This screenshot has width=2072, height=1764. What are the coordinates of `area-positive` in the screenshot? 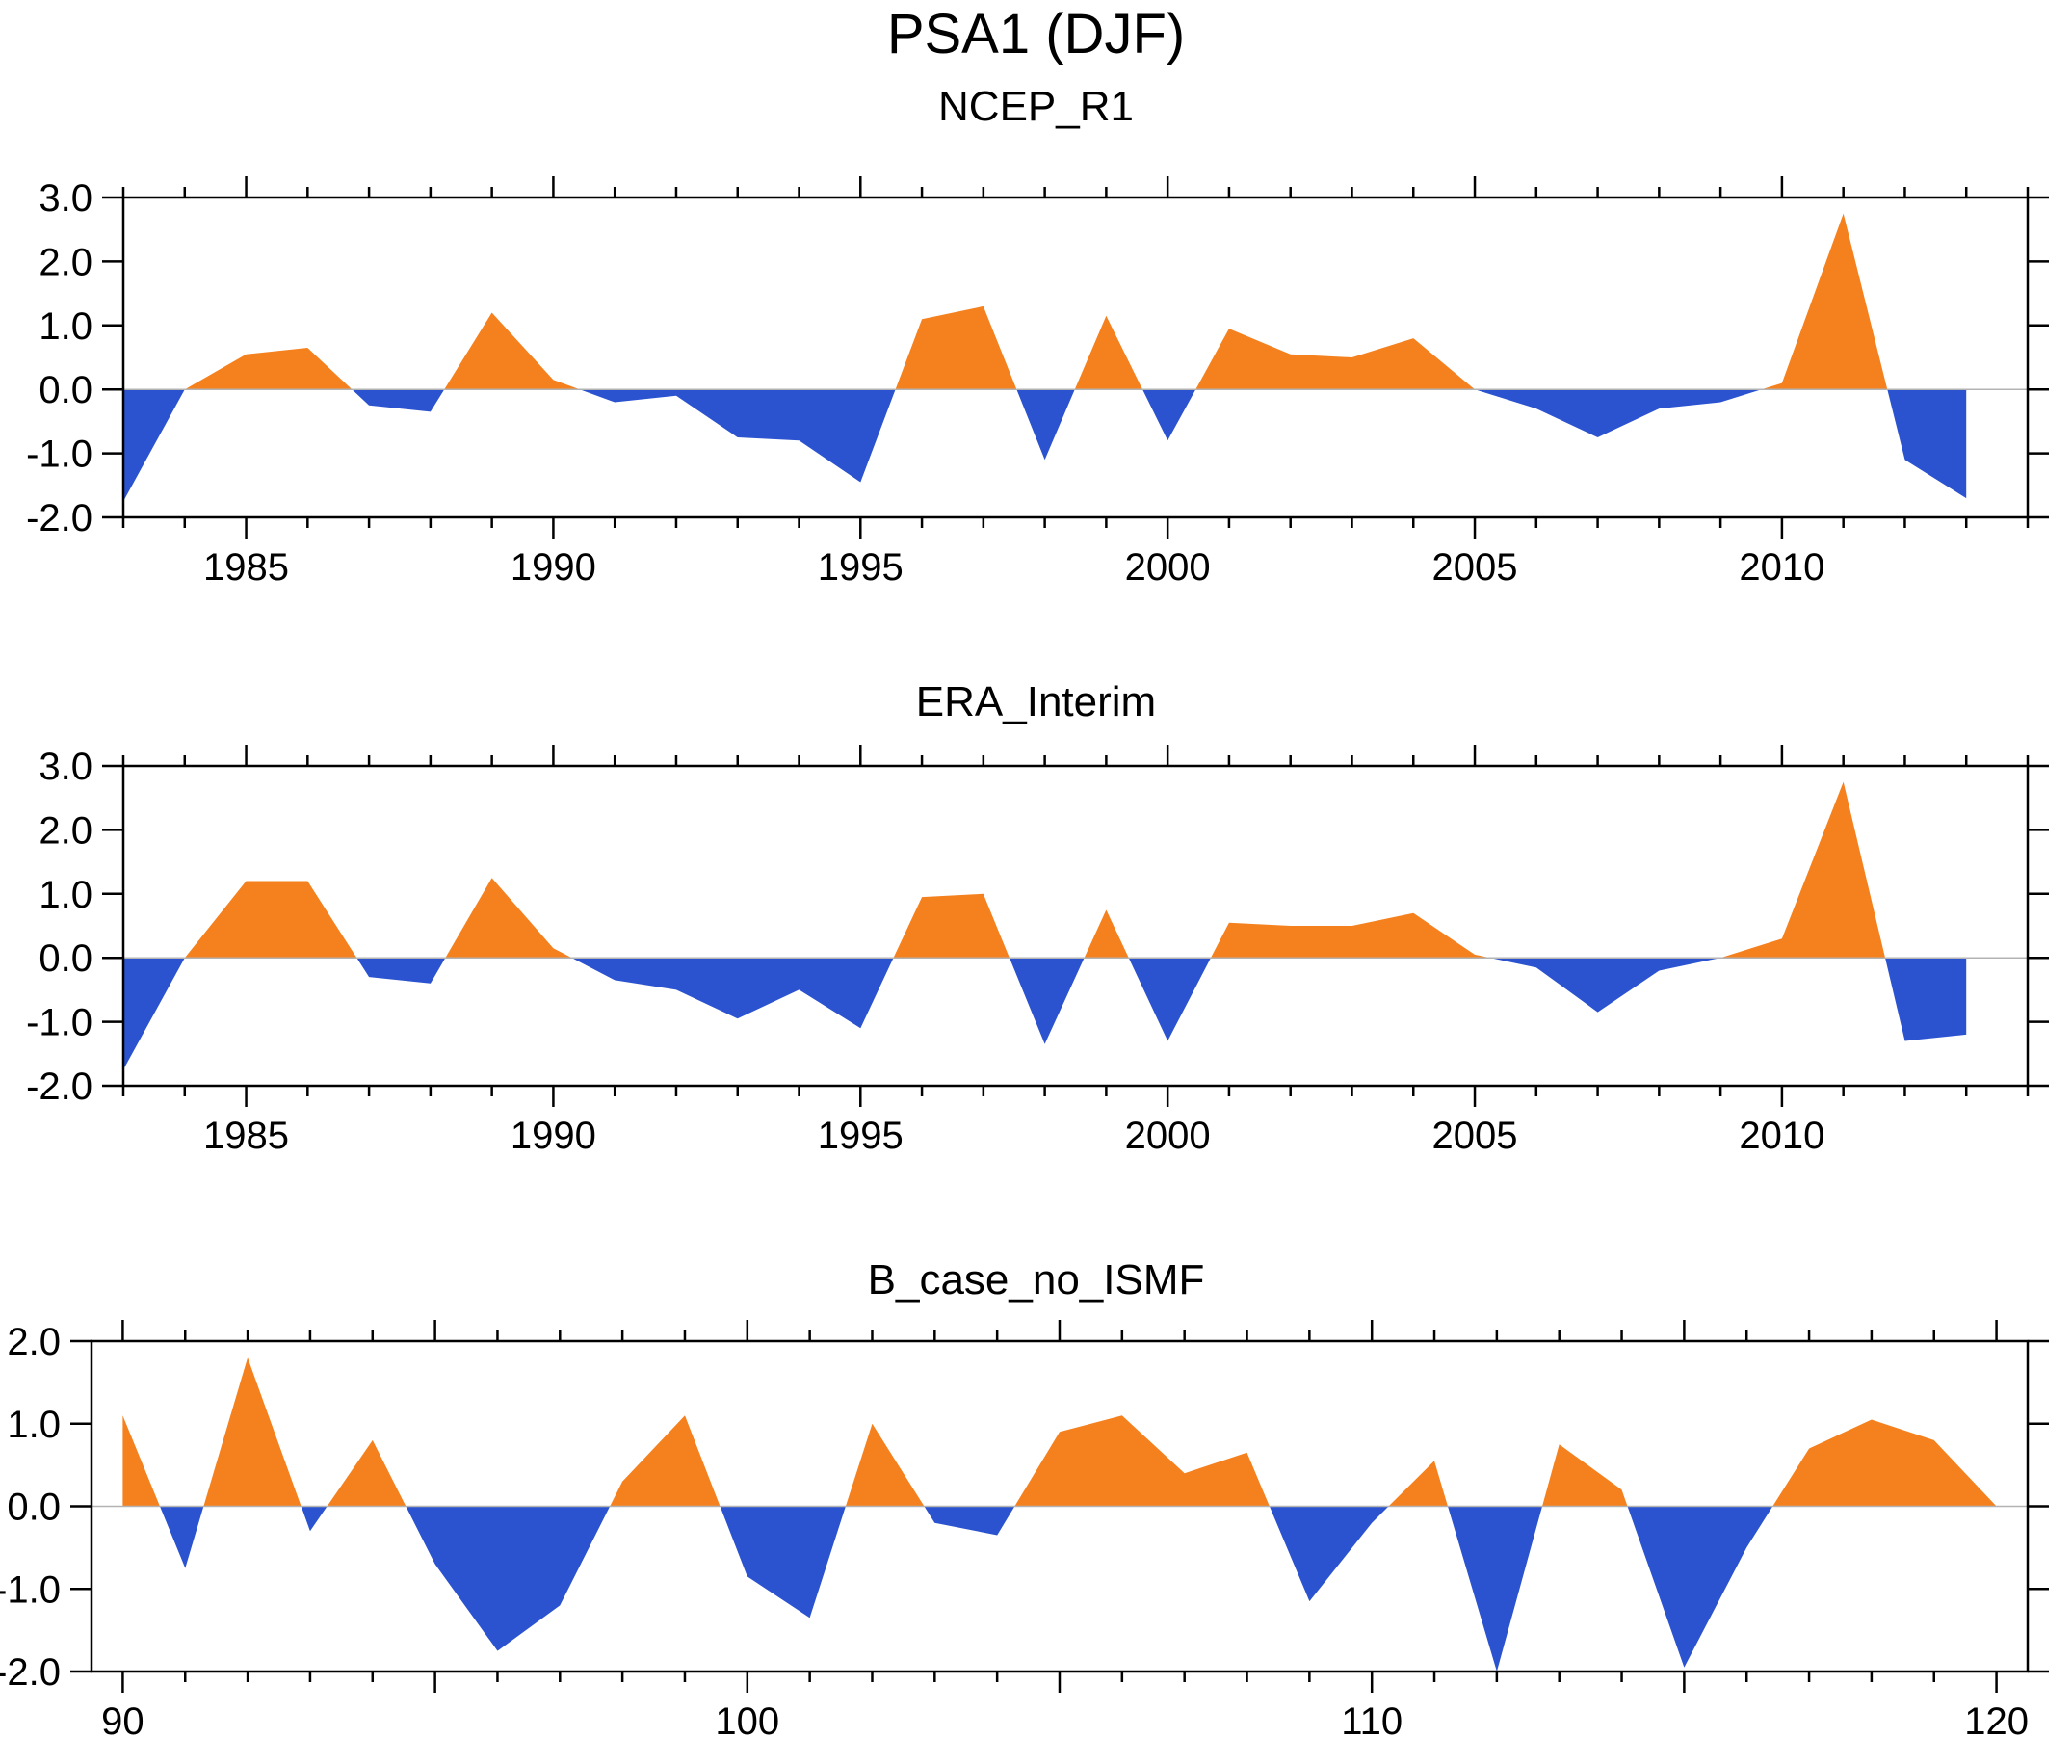 It's located at (1060, 1432).